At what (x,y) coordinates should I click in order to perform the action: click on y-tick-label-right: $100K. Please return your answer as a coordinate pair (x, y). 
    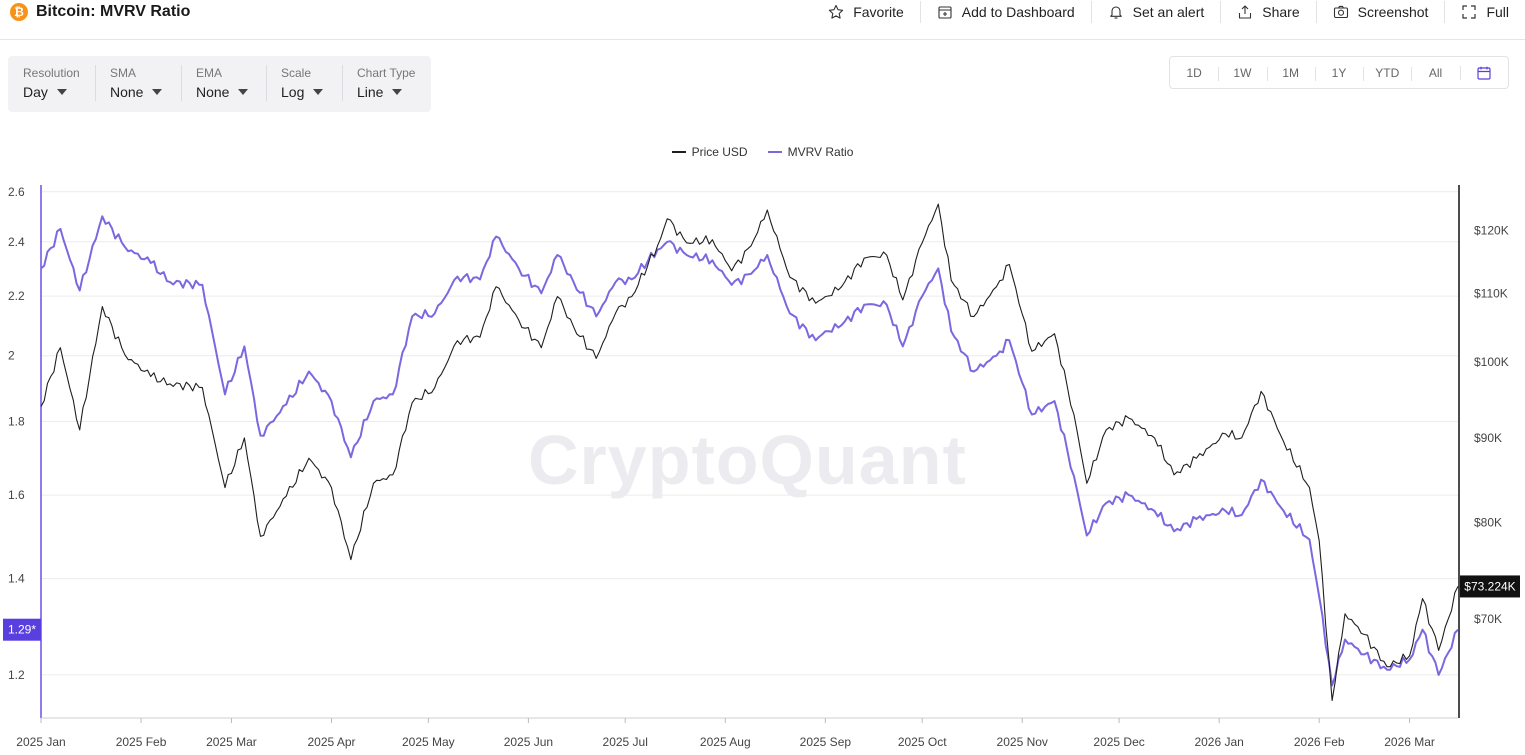
    Looking at the image, I should click on (1491, 362).